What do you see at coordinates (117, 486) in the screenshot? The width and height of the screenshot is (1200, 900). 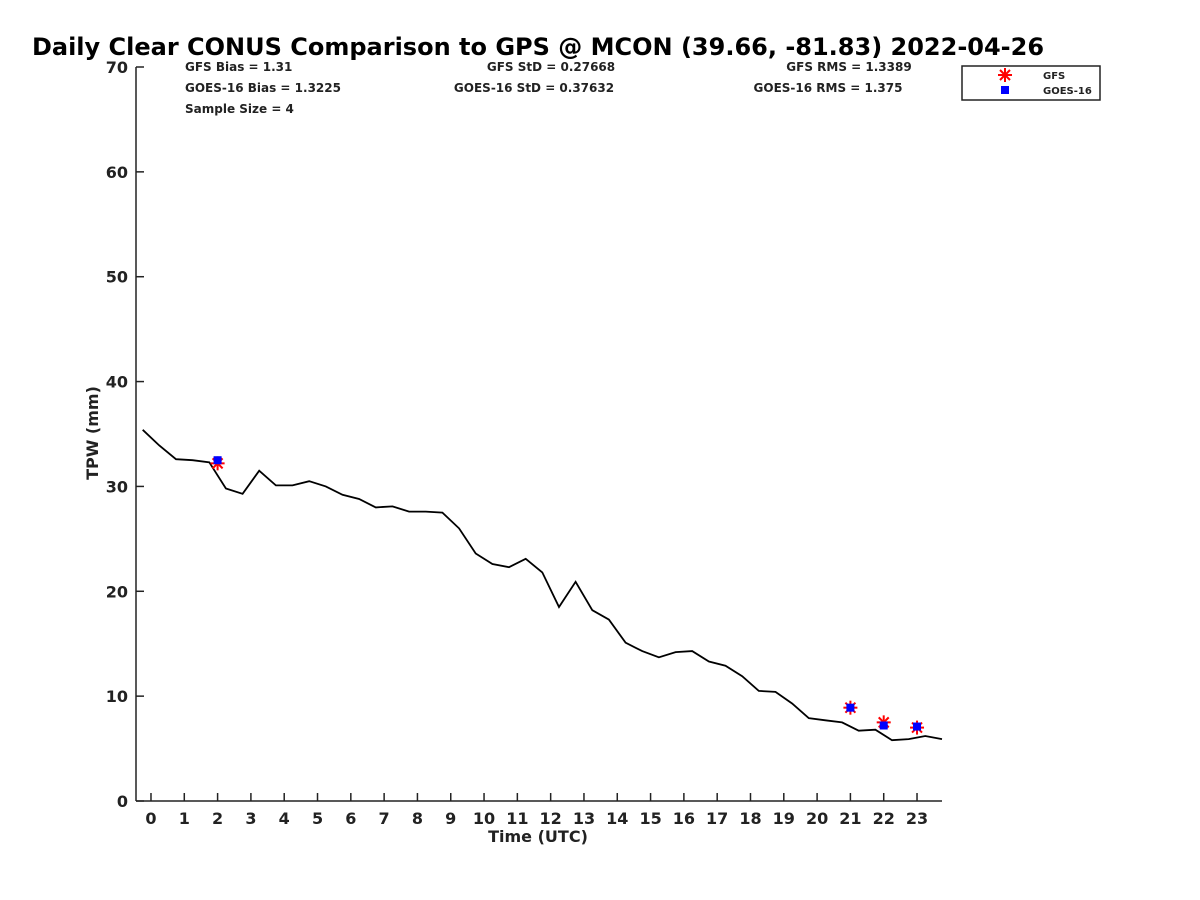 I see `y-tick-label: 30` at bounding box center [117, 486].